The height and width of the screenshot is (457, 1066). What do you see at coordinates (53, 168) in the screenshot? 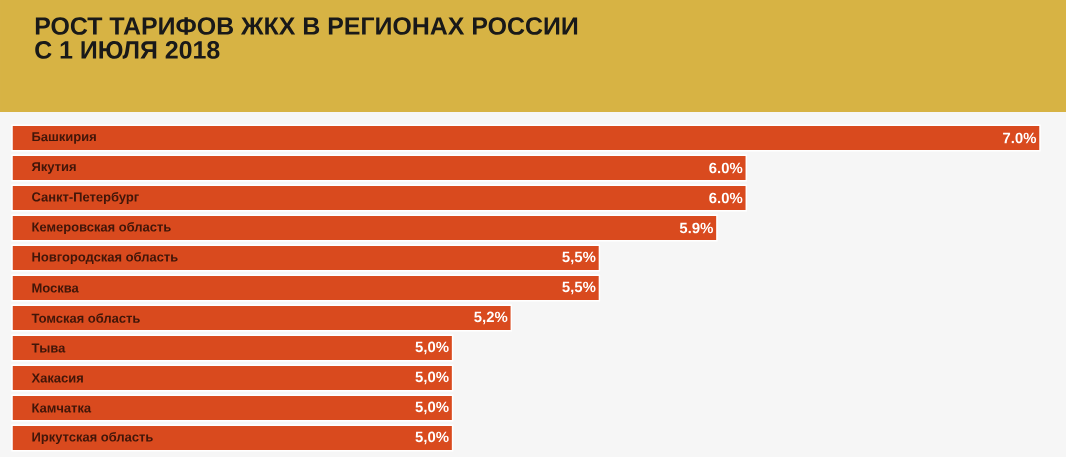
I see `y-tick-label: Якутия` at bounding box center [53, 168].